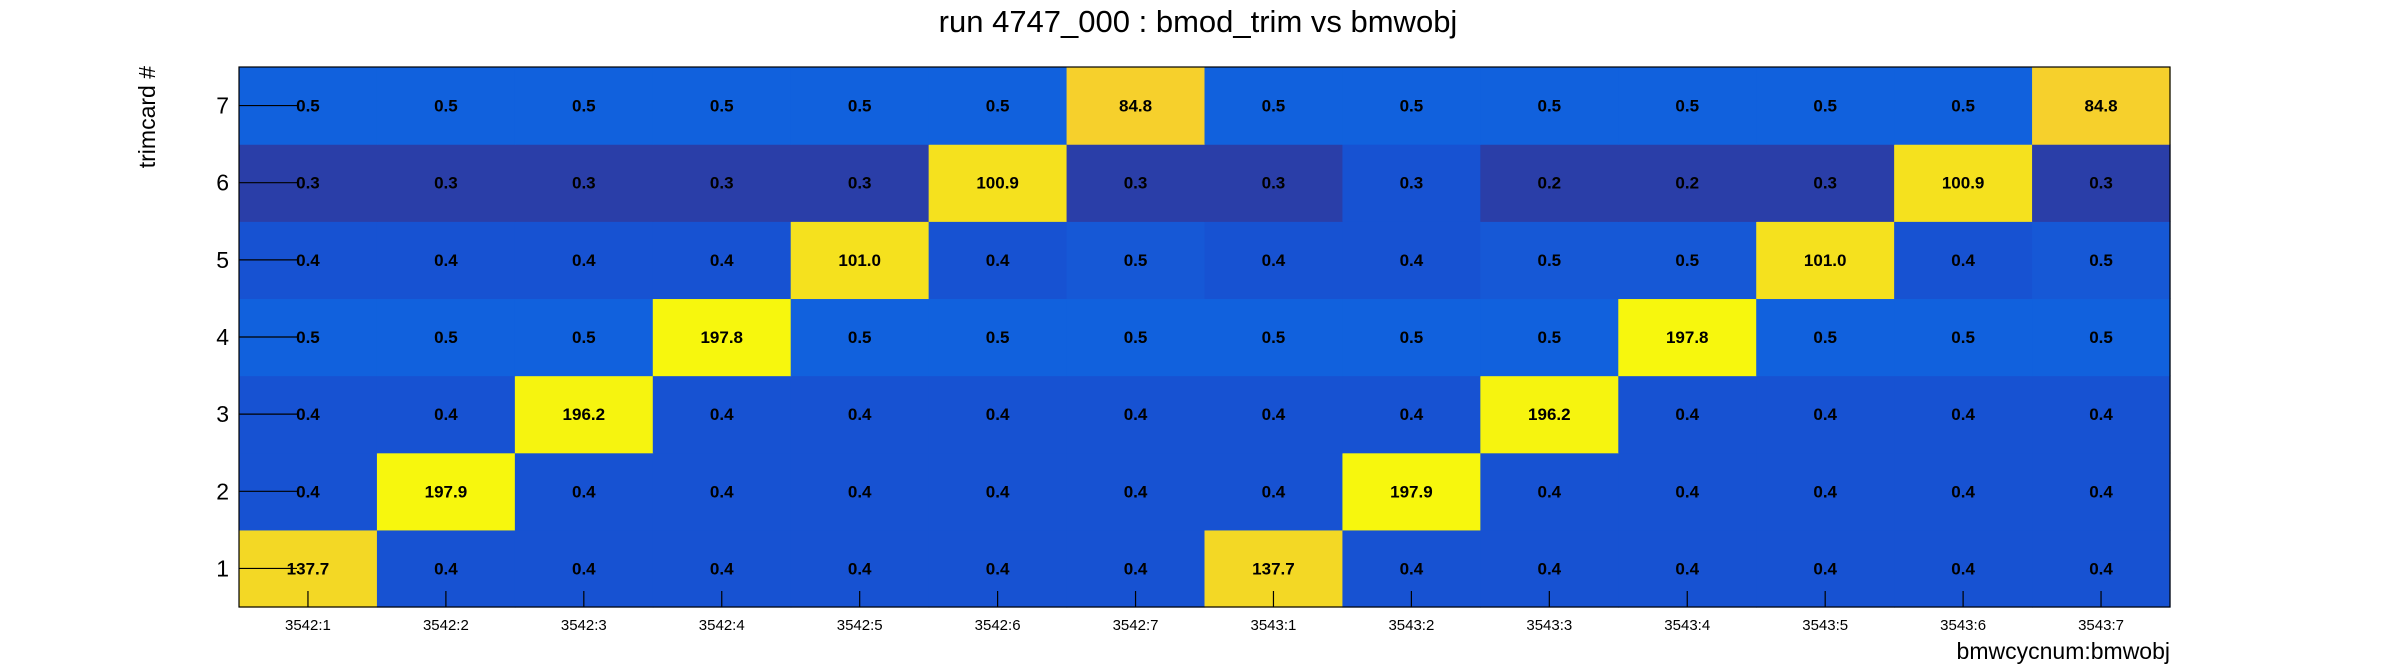 The height and width of the screenshot is (672, 2396). I want to click on x-tick-label: 3543:4, so click(1687, 625).